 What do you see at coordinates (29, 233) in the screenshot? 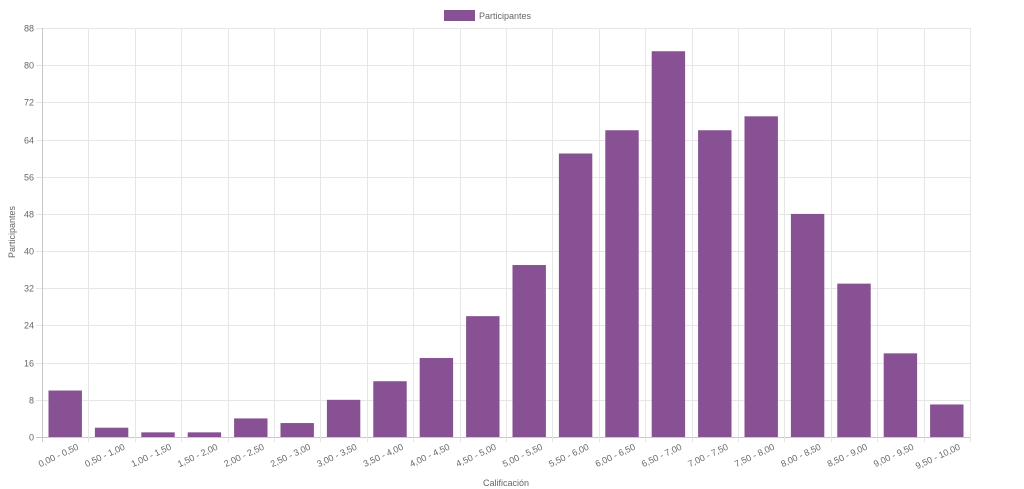
I see `y-axis-ticks: 0 8 16 24 32 40 48 56 64 72 80 88` at bounding box center [29, 233].